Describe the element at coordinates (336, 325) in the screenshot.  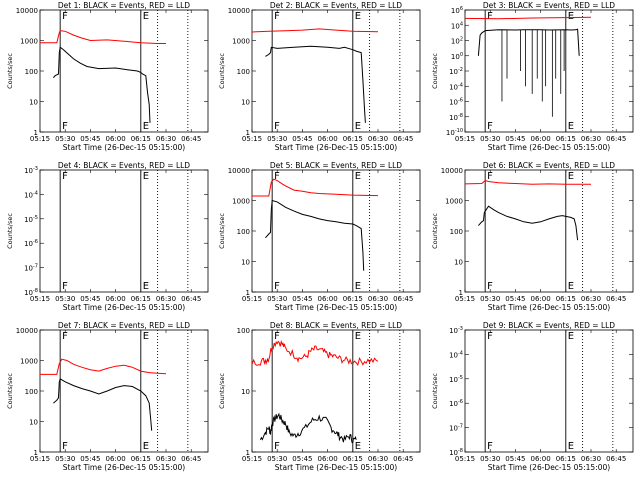
I see `panel-title: Det 8: BLACK = Events, RED = LLD` at that location.